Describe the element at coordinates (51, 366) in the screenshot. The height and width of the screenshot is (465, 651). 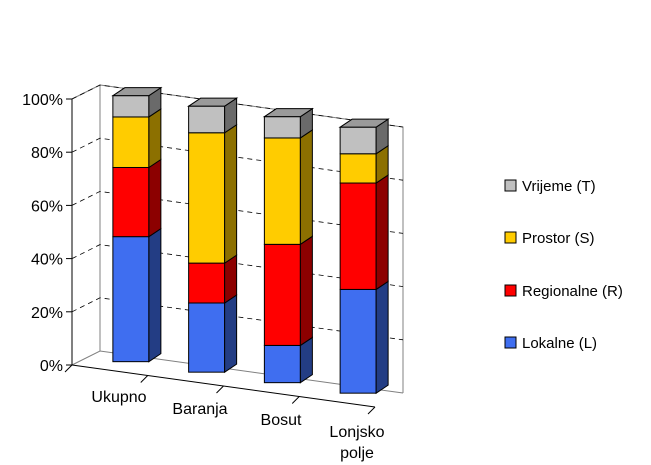
I see `y-tick-label: 0%` at that location.